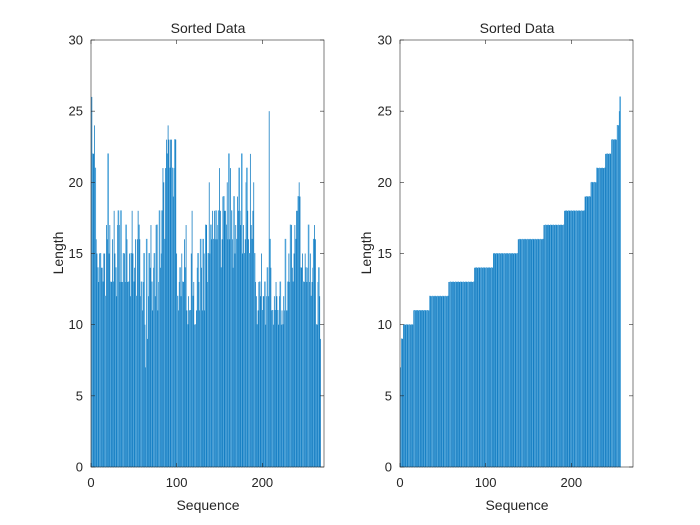 This screenshot has width=700, height=525. What do you see at coordinates (79, 467) in the screenshot?
I see `y-tick-label: 0` at bounding box center [79, 467].